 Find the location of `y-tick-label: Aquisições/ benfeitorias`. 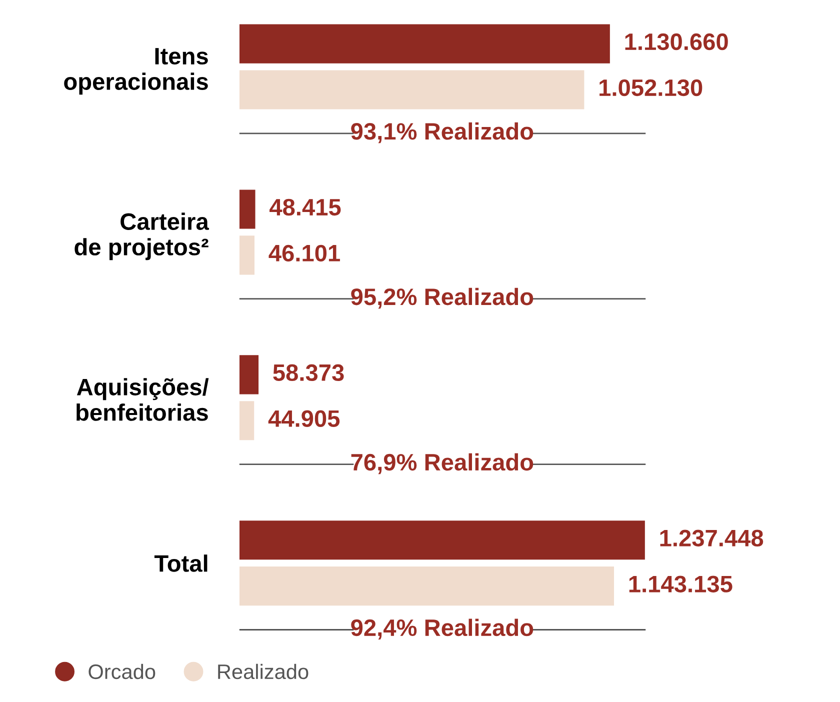

y-tick-label: Aquisições/ benfeitorias is located at coordinates (142, 399).